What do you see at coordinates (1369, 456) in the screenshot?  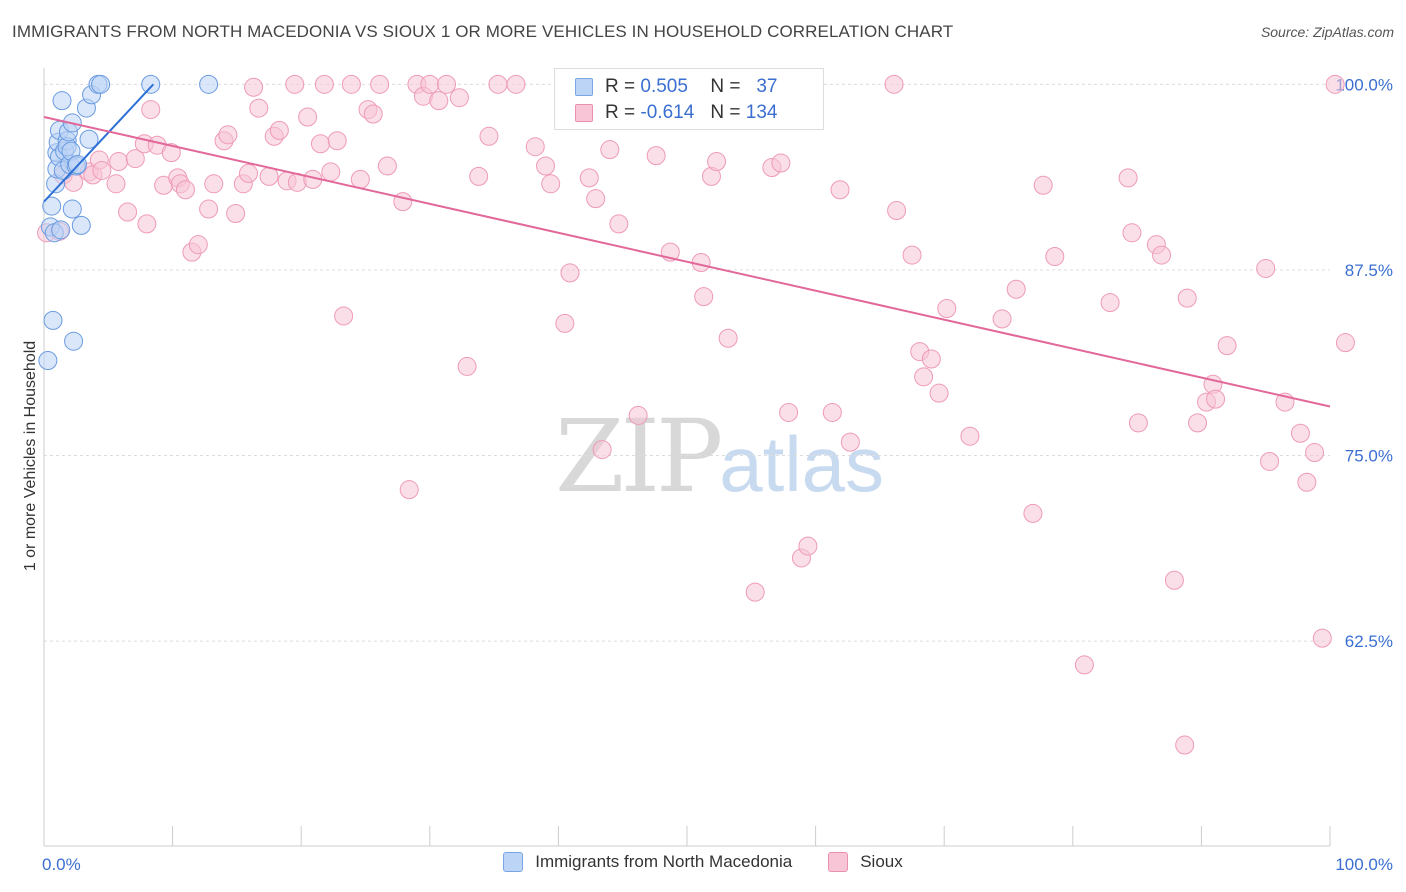 I see `y-tick-label: 75.0%` at bounding box center [1369, 456].